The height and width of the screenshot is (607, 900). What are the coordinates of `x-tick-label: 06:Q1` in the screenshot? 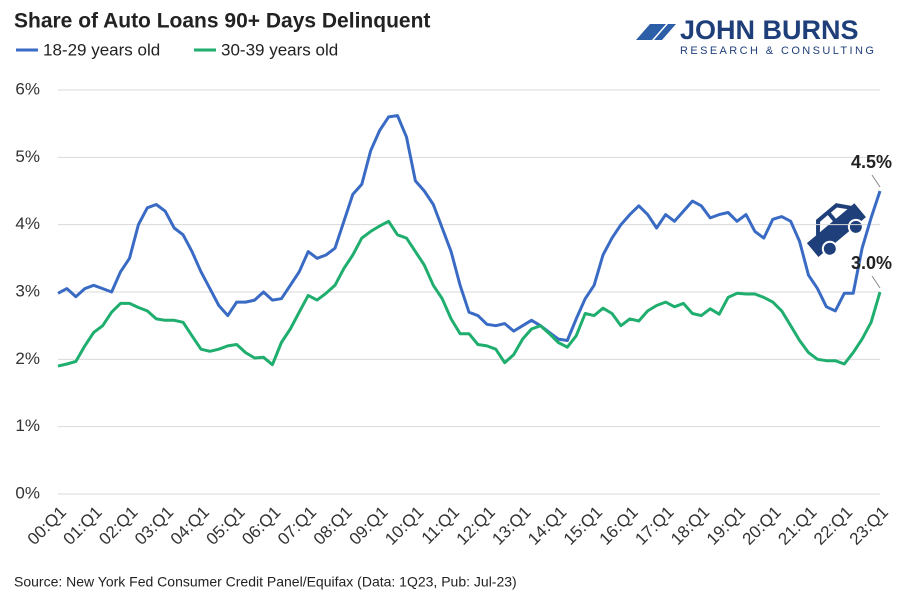 It's located at (261, 526).